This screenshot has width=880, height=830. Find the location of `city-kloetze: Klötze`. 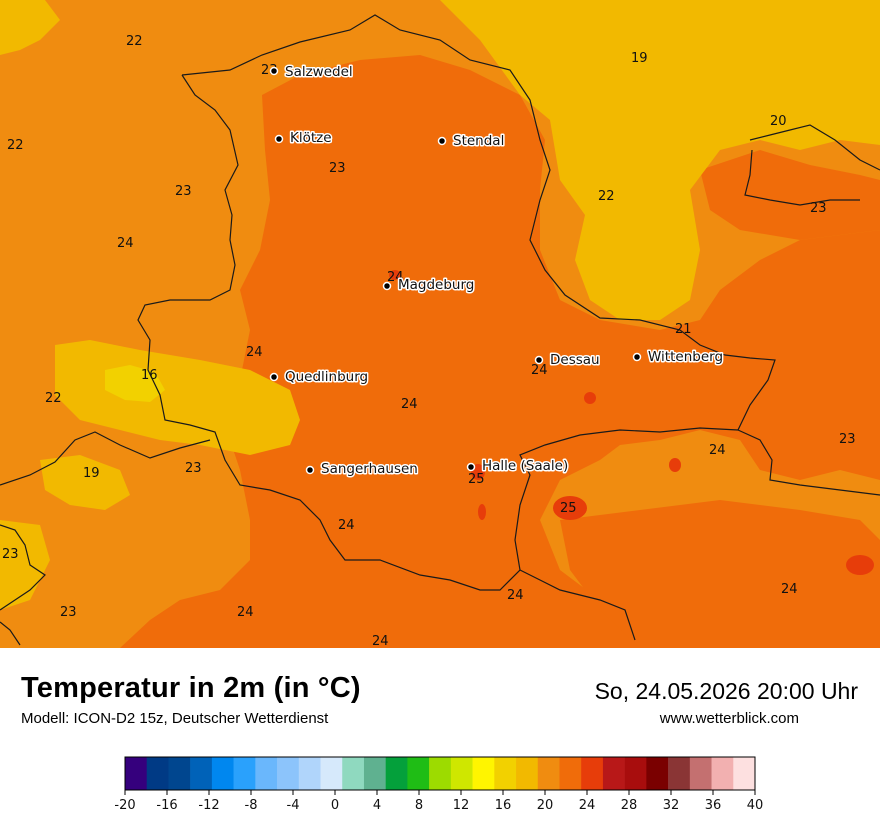

city-kloetze: Klötze is located at coordinates (303, 138).